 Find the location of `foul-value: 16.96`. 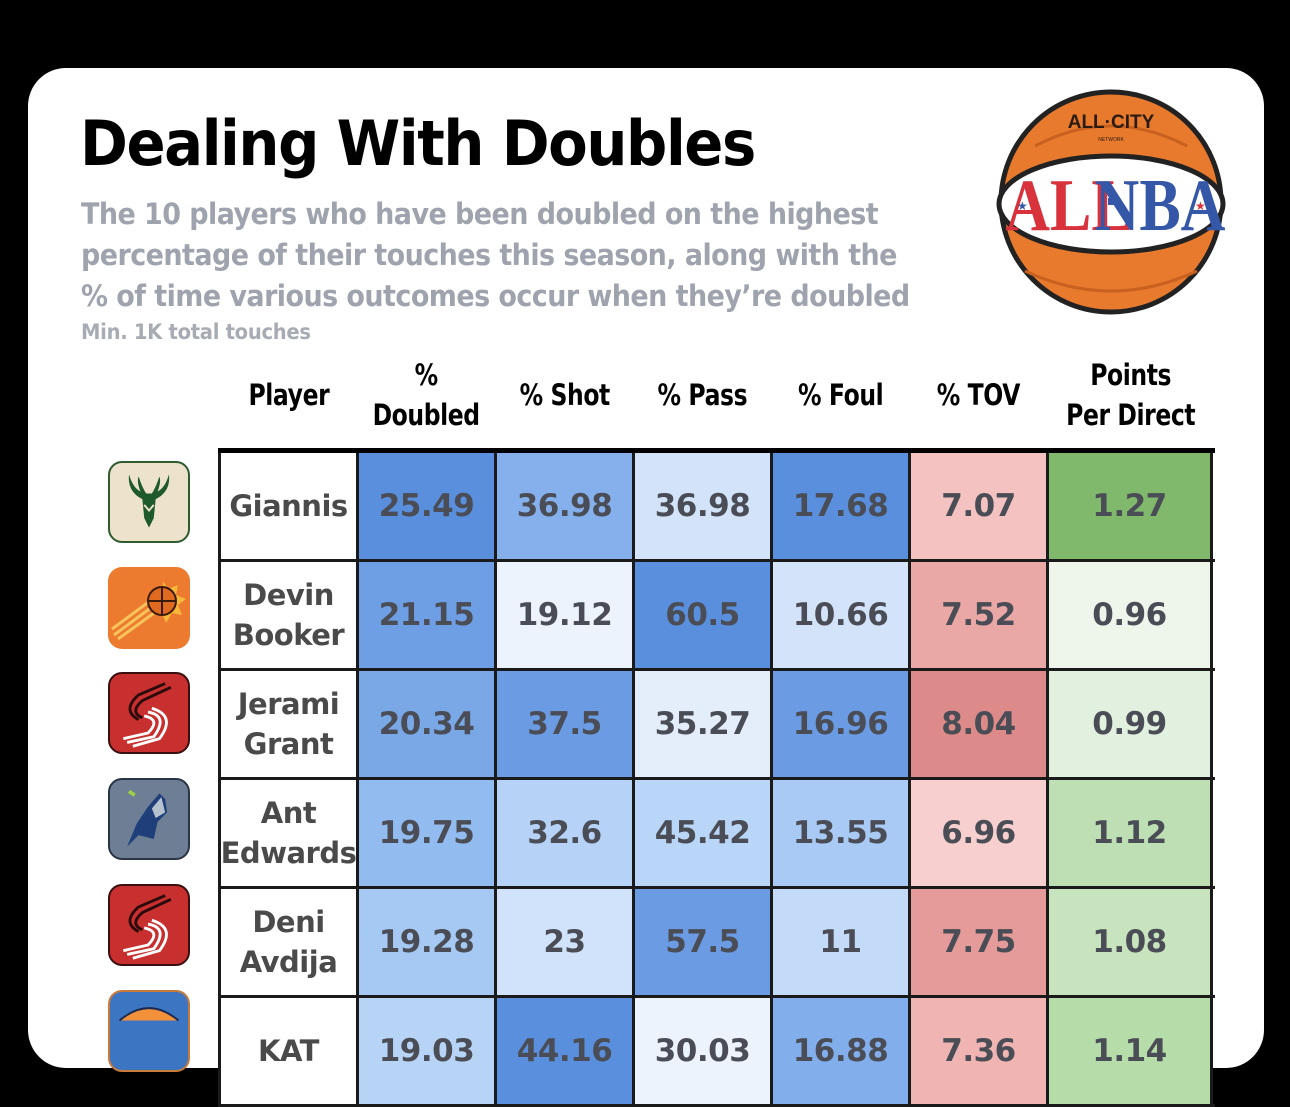

foul-value: 16.96 is located at coordinates (839, 724).